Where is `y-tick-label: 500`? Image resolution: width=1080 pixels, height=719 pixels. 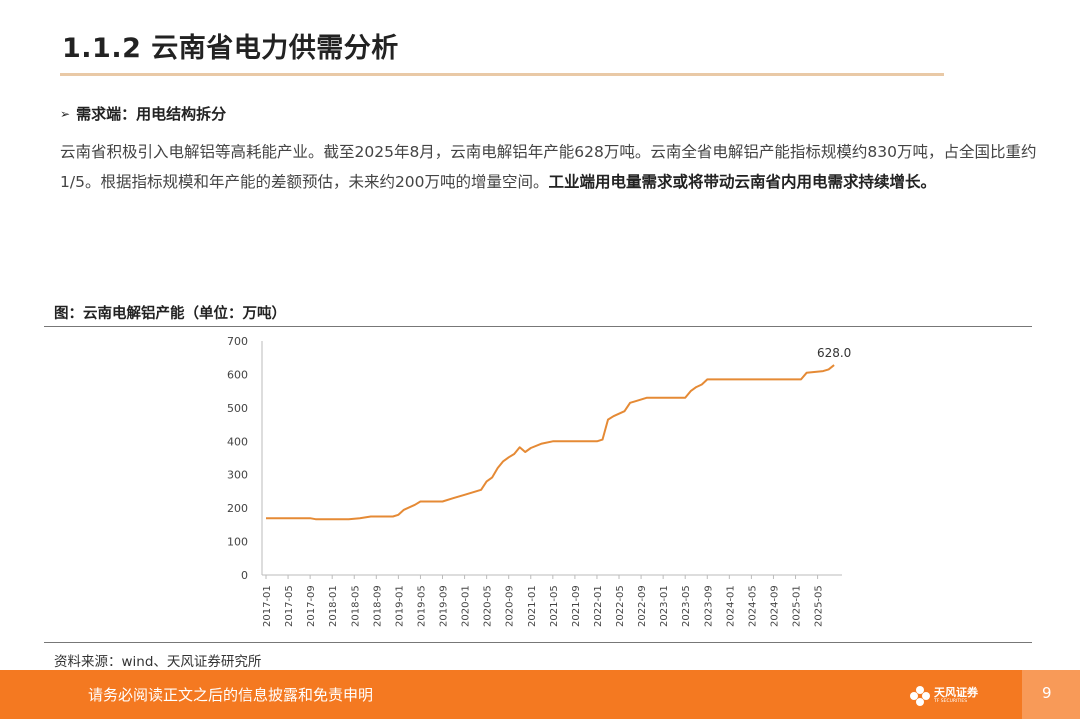 y-tick-label: 500 is located at coordinates (237, 408).